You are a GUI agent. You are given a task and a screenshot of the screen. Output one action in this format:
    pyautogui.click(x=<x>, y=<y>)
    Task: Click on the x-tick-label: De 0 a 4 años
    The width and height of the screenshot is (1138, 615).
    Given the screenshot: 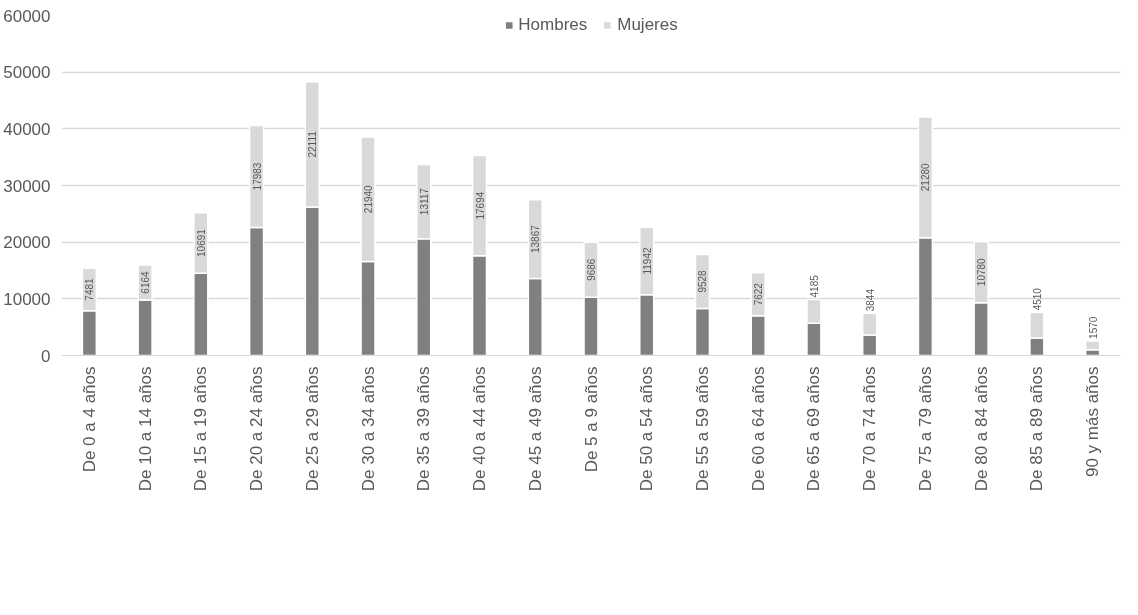 What is the action you would take?
    pyautogui.click(x=89, y=419)
    